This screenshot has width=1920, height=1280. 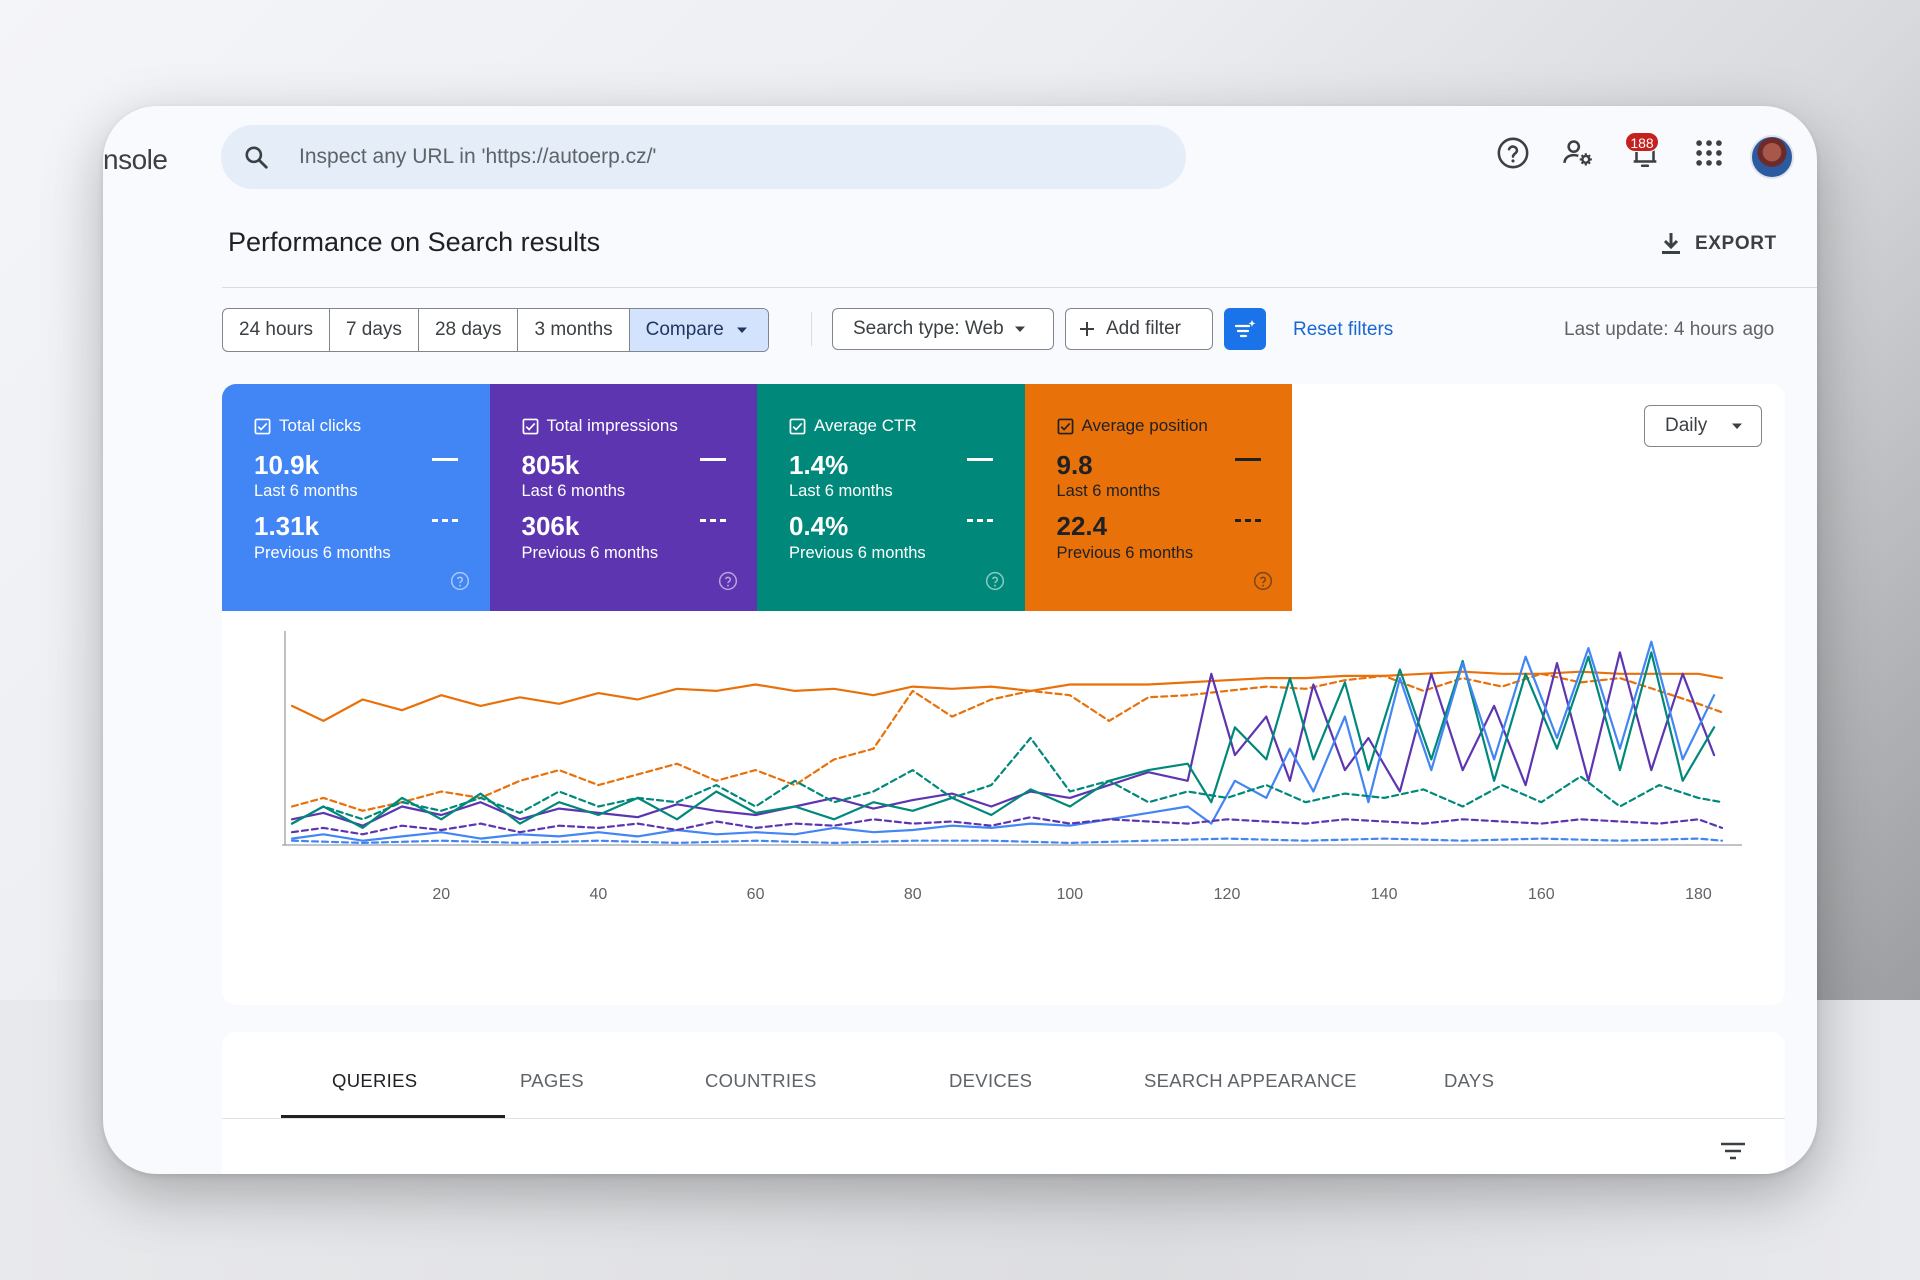 What do you see at coordinates (135, 159) in the screenshot?
I see `brand-name: nsole` at bounding box center [135, 159].